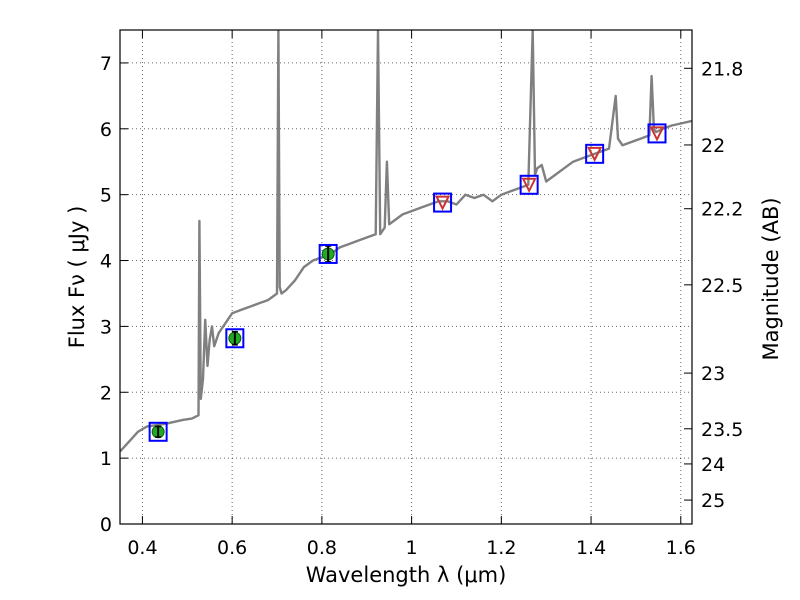 The width and height of the screenshot is (800, 600). What do you see at coordinates (142, 548) in the screenshot?
I see `x-tick-label: 0.4` at bounding box center [142, 548].